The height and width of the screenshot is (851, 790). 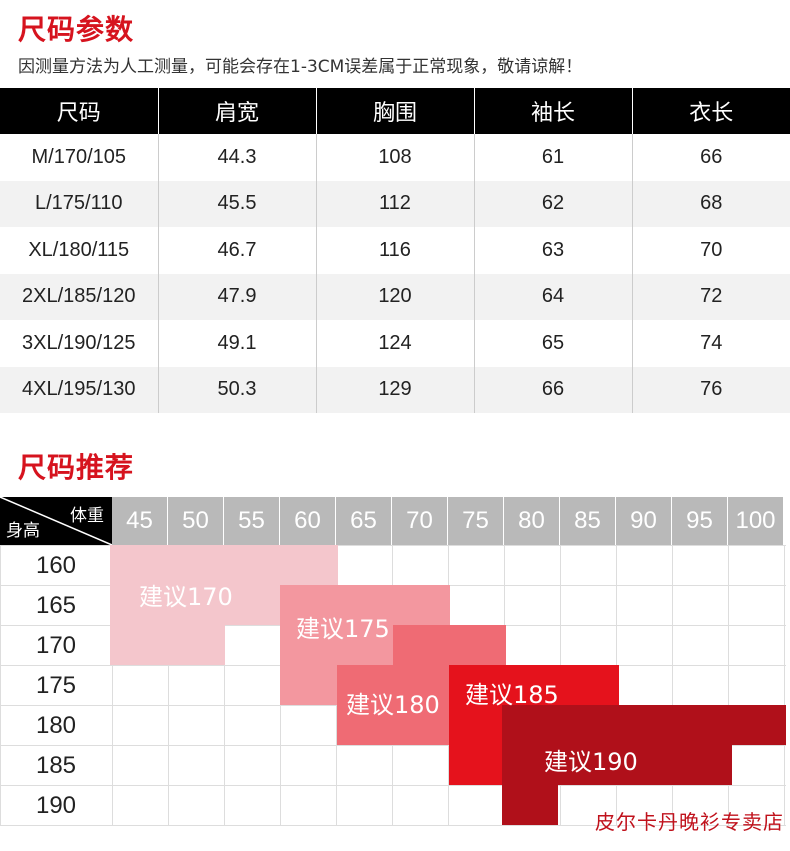 What do you see at coordinates (56, 805) in the screenshot?
I see `height-label-190: 190` at bounding box center [56, 805].